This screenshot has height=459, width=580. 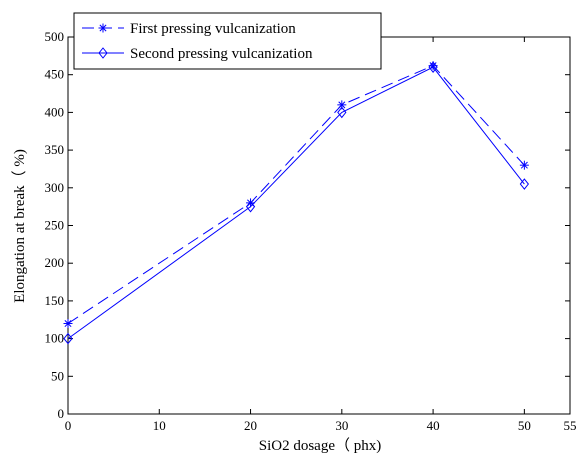 I want to click on y-tick-label-0: 0, so click(x=61, y=413).